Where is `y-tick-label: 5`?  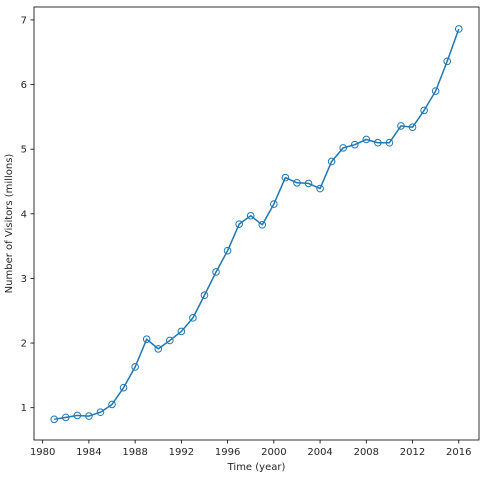
y-tick-label: 5 is located at coordinates (24, 150).